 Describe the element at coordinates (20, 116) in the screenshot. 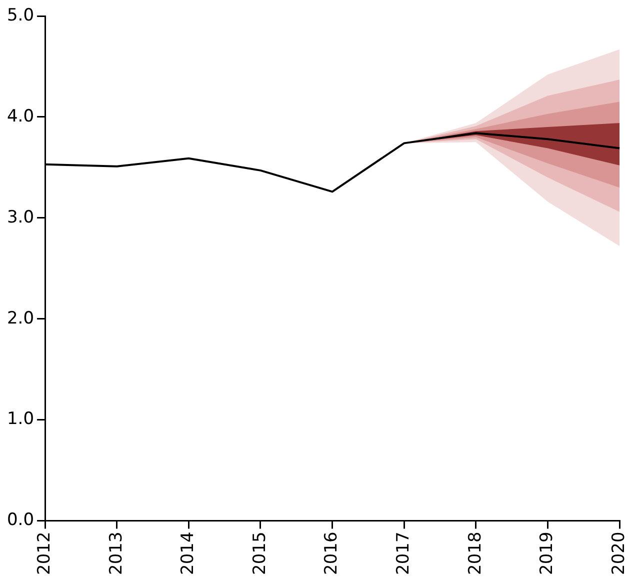

I see `y-tick-label: 4.0` at that location.